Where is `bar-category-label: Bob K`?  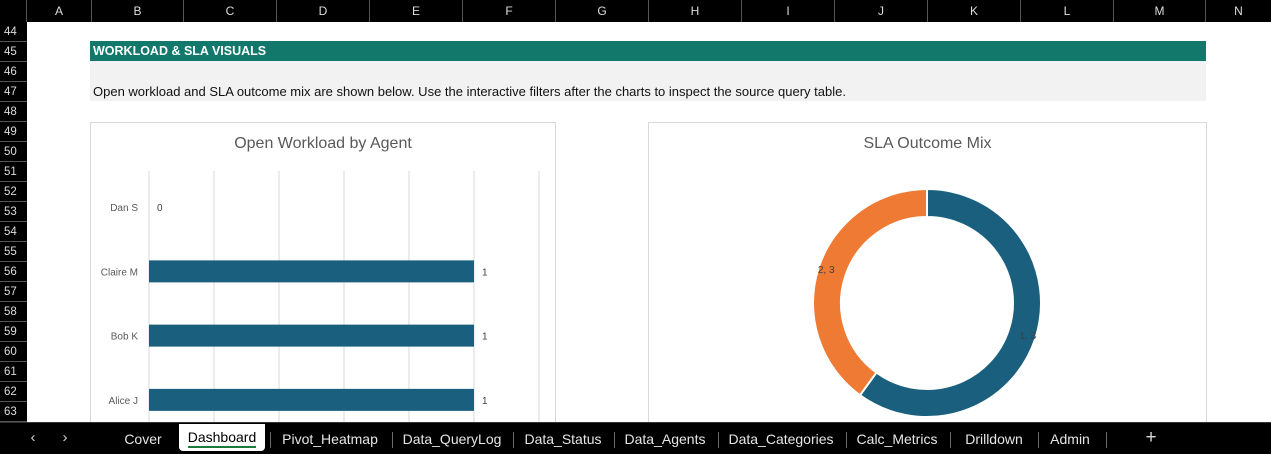 bar-category-label: Bob K is located at coordinates (125, 337).